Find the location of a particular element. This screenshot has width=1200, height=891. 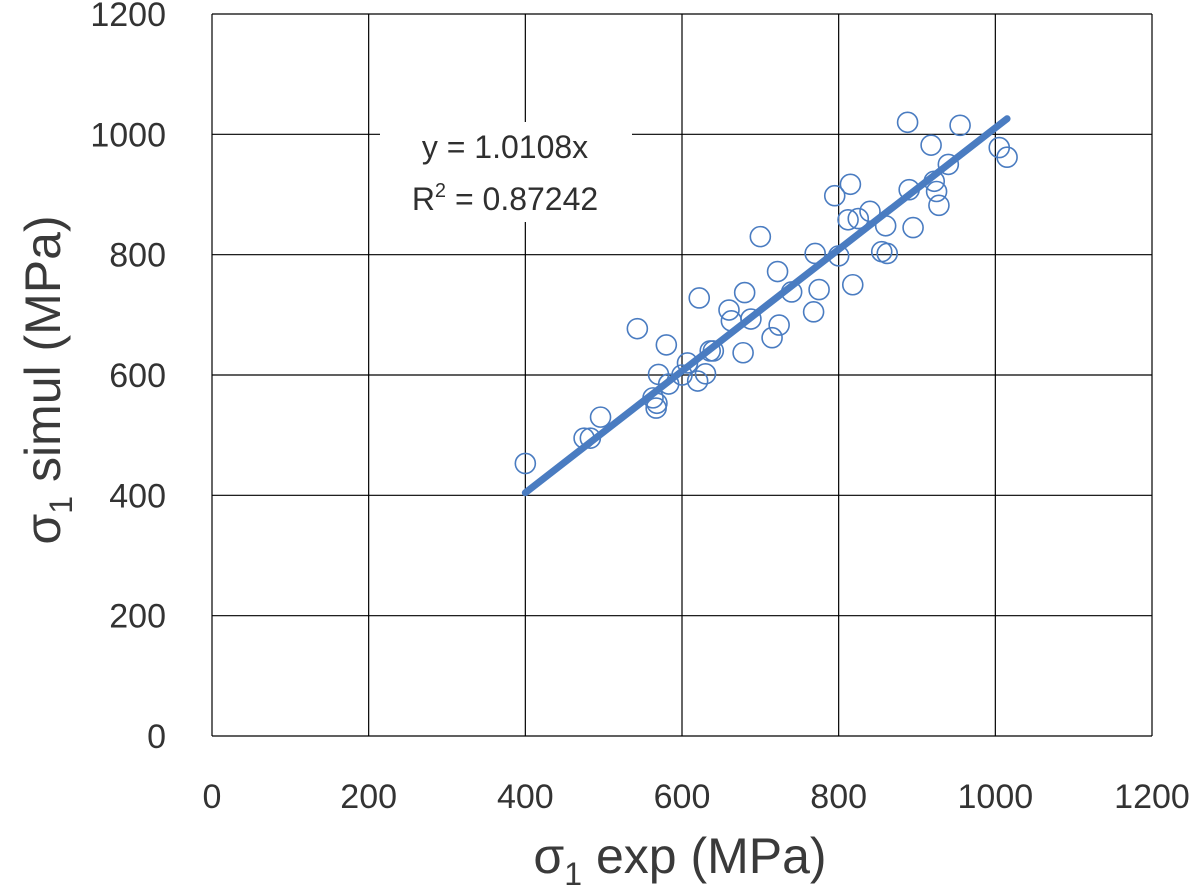

y-axis-title-text: simul (MPa) is located at coordinates (43, 355).